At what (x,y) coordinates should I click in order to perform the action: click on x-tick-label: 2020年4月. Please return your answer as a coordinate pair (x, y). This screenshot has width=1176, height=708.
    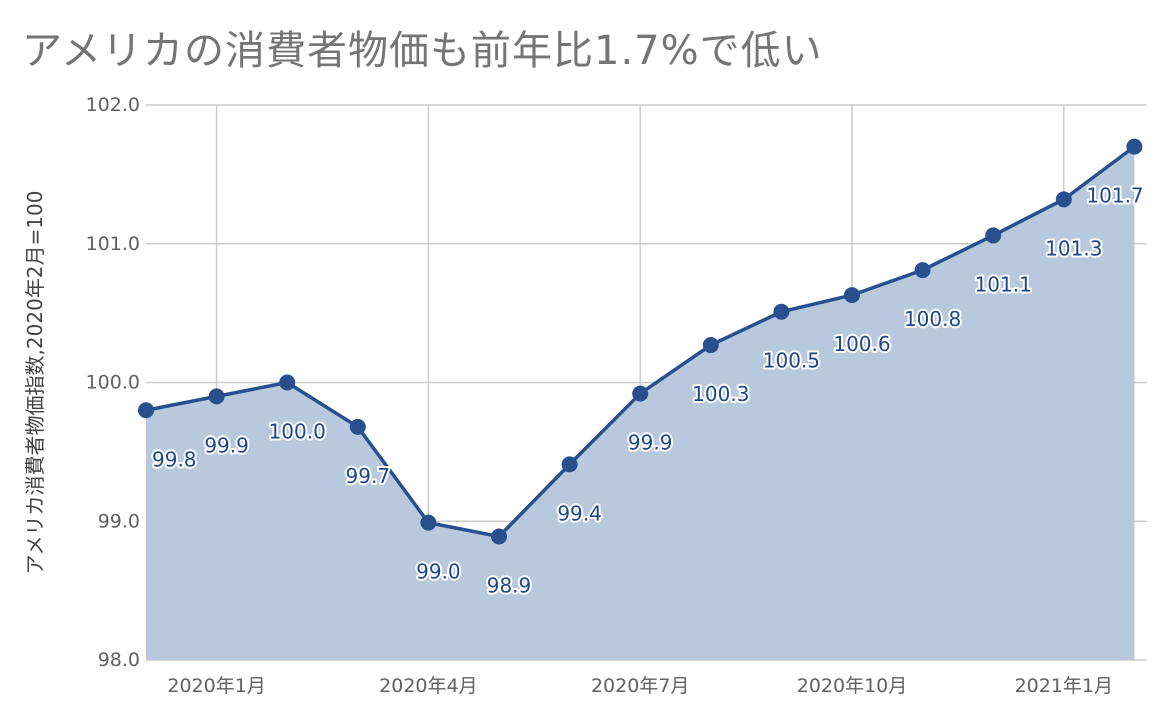
    Looking at the image, I should click on (428, 686).